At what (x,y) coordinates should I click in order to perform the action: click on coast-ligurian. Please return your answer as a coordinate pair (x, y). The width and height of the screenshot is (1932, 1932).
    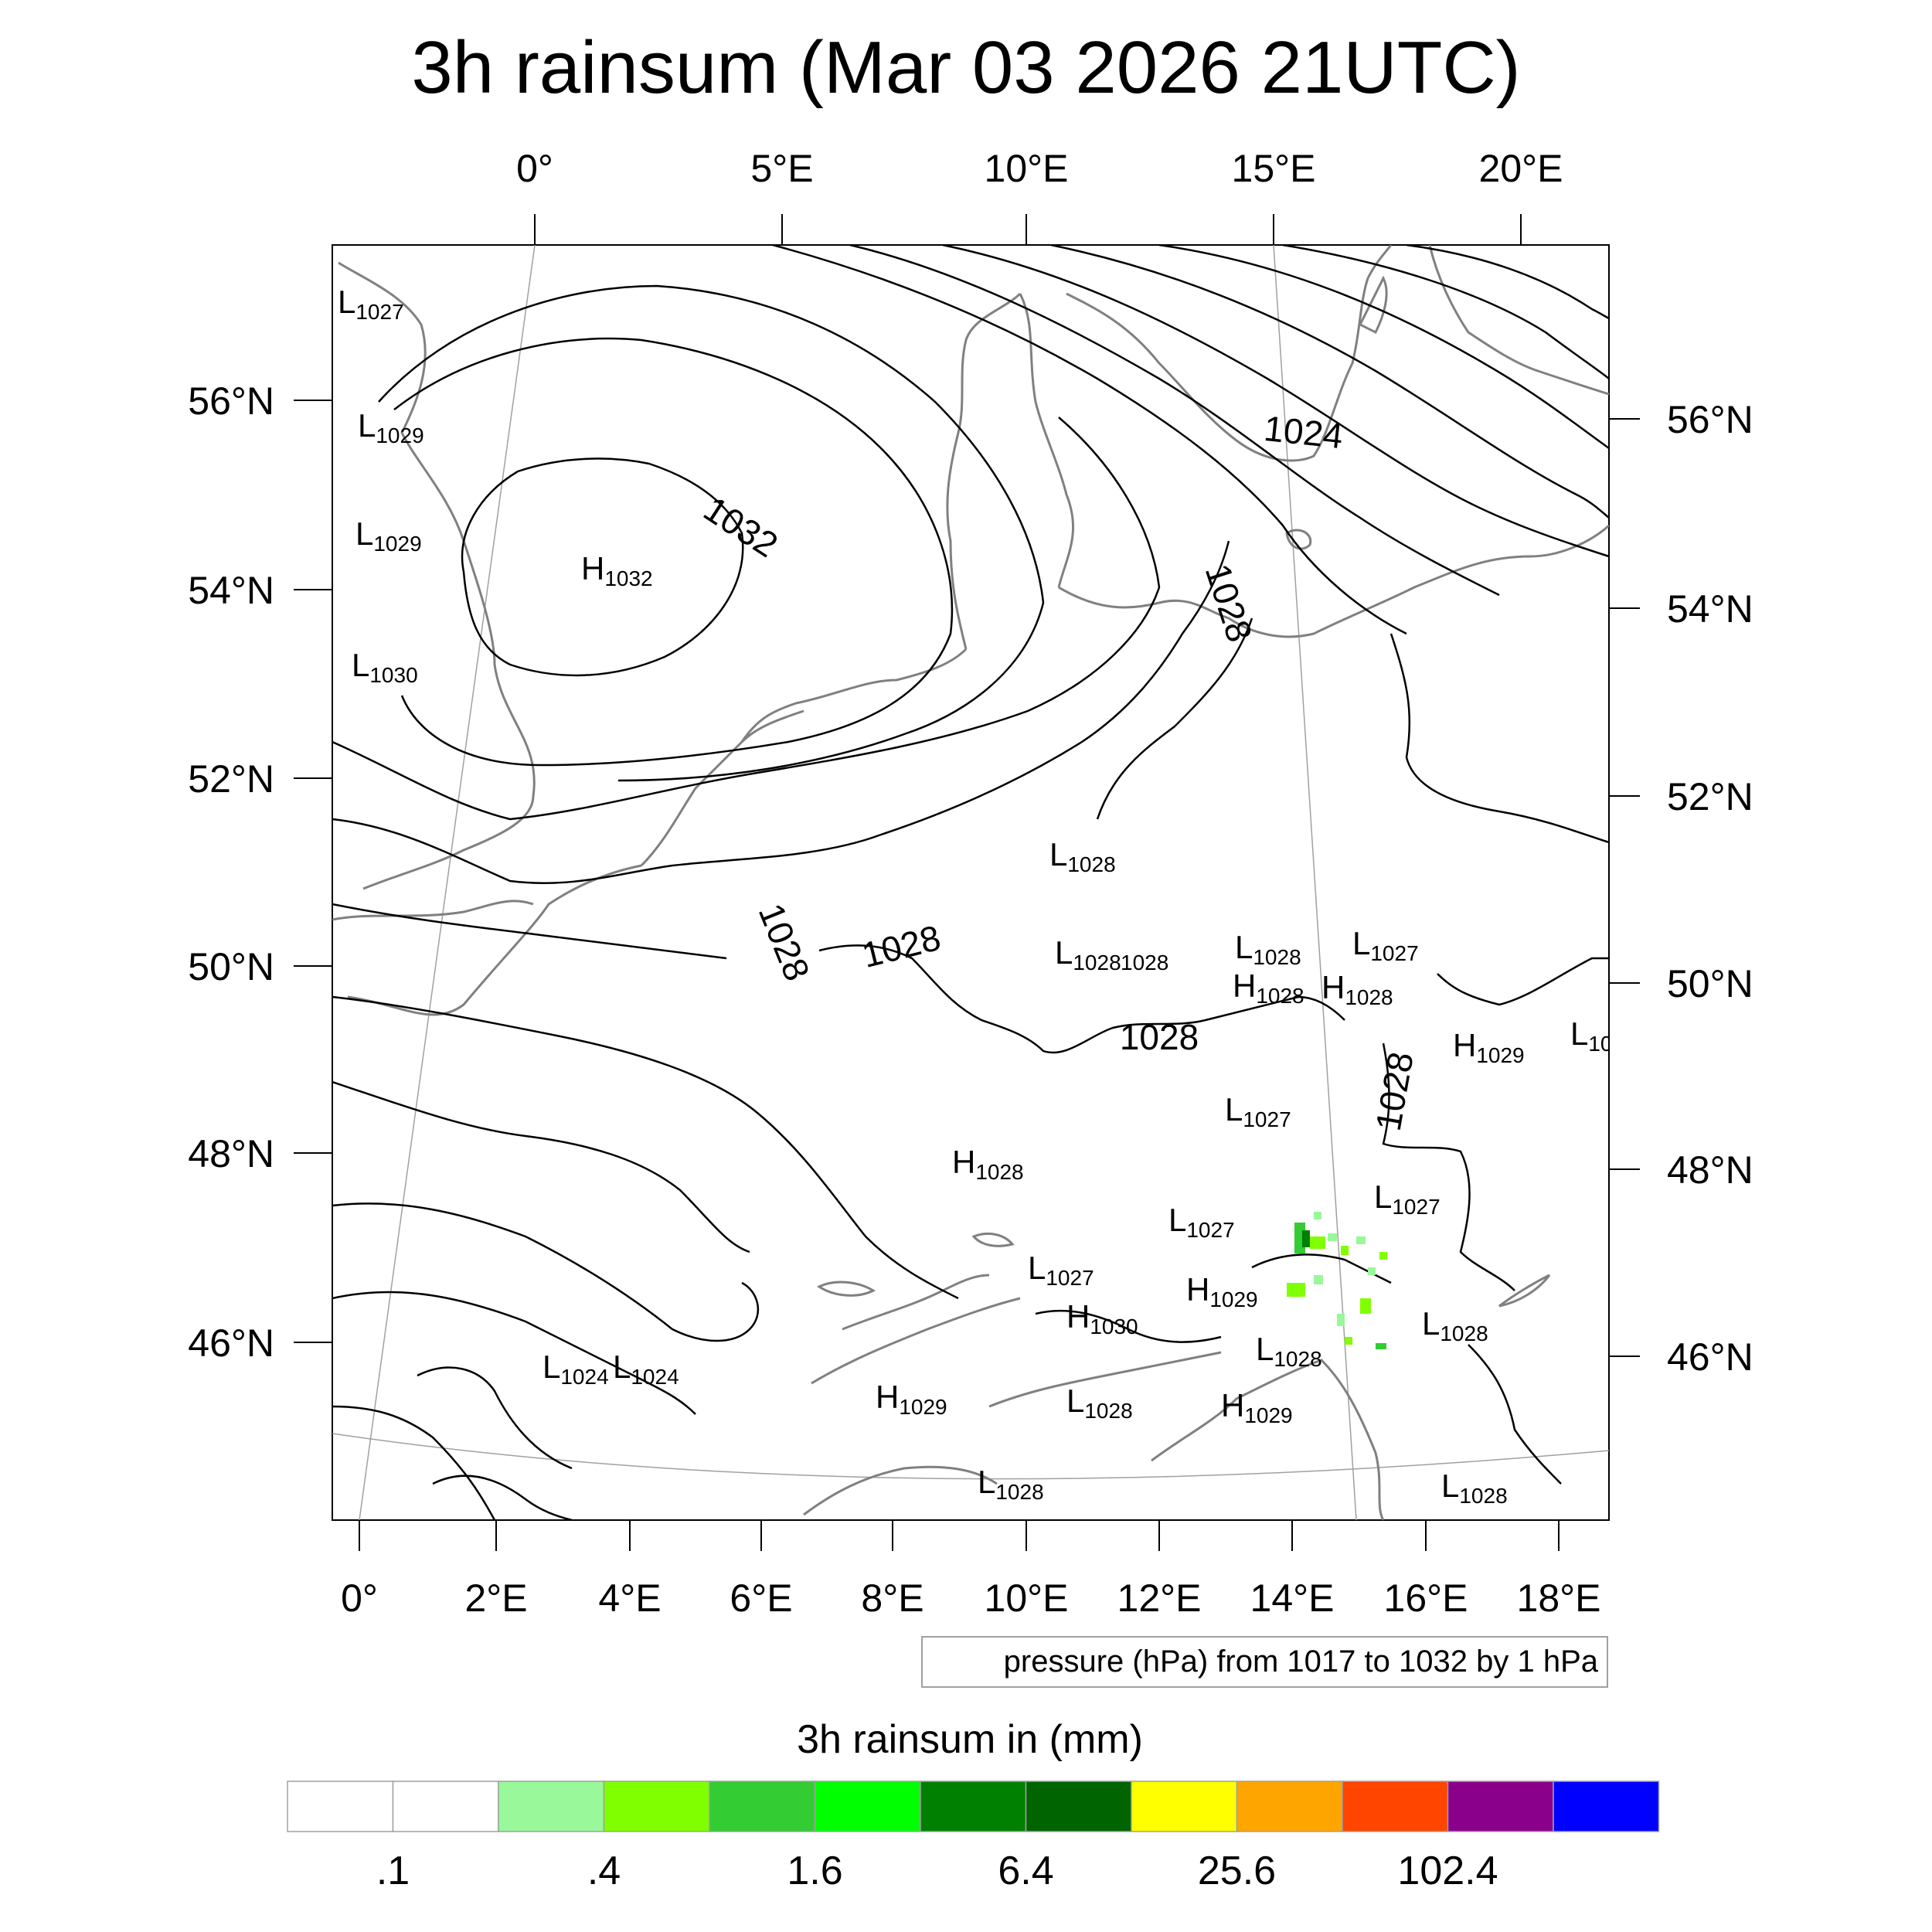
    Looking at the image, I should click on (900, 1490).